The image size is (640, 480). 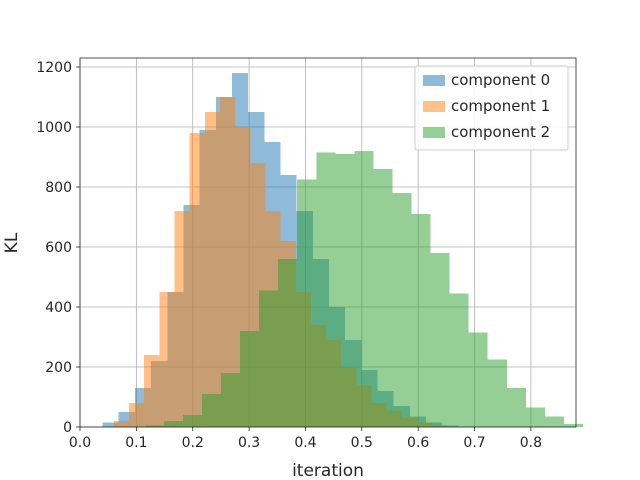 What do you see at coordinates (193, 443) in the screenshot?
I see `x-tick-label: 0.2` at bounding box center [193, 443].